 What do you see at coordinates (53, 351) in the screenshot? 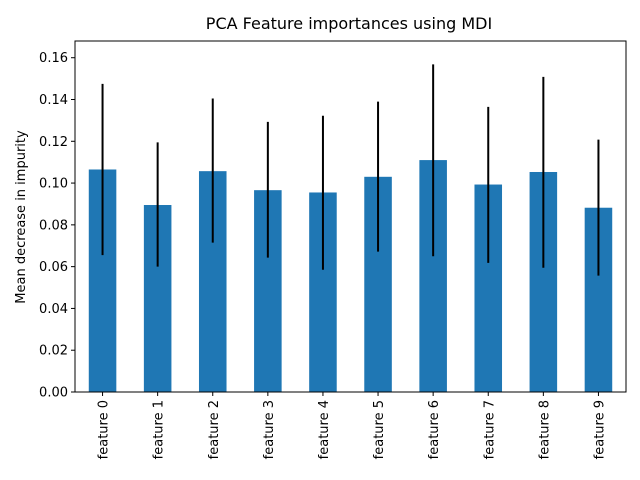
I see `y-tick-label: 0.02` at bounding box center [53, 351].